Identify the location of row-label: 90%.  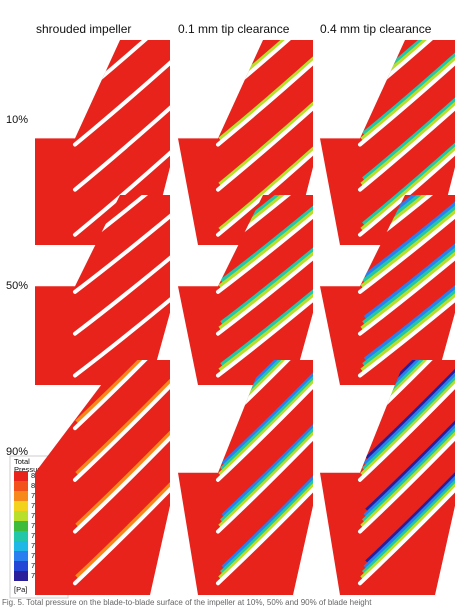
(17, 452).